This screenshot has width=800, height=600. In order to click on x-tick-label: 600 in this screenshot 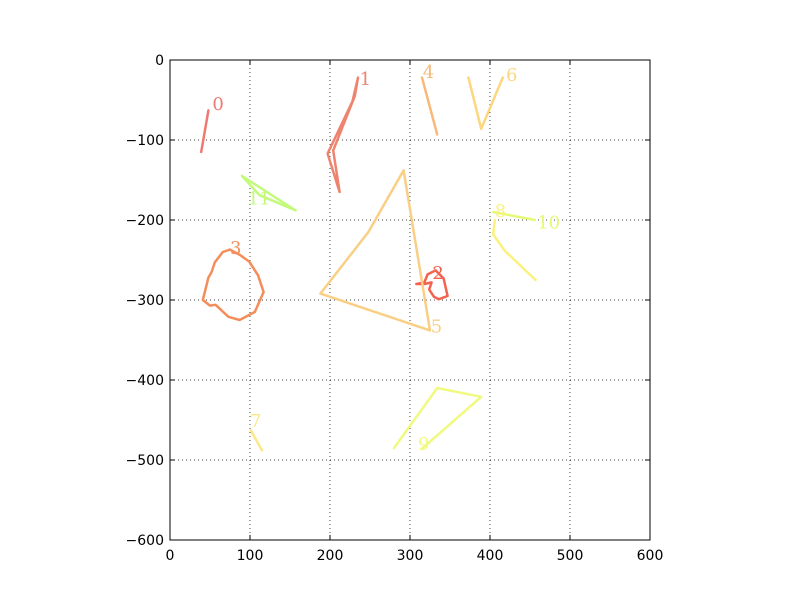, I will do `click(650, 556)`.